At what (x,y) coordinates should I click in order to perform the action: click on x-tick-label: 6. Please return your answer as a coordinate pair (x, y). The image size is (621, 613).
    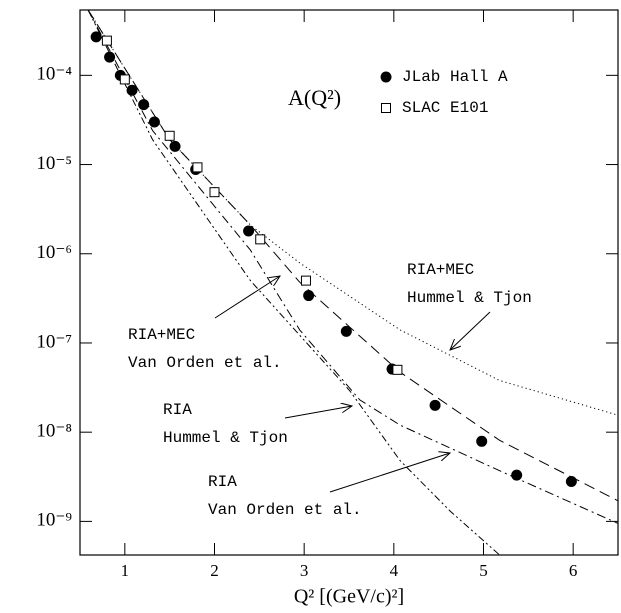
    Looking at the image, I should click on (573, 570).